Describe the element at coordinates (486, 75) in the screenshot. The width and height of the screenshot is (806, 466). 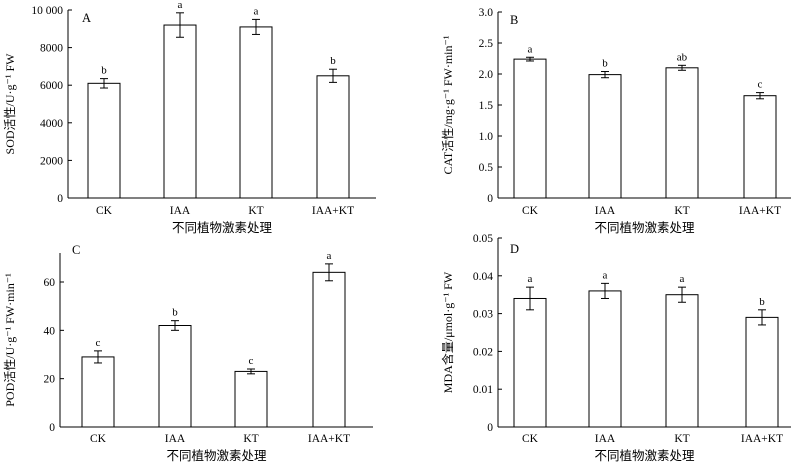
I see `y-tick-label: 2.0` at that location.